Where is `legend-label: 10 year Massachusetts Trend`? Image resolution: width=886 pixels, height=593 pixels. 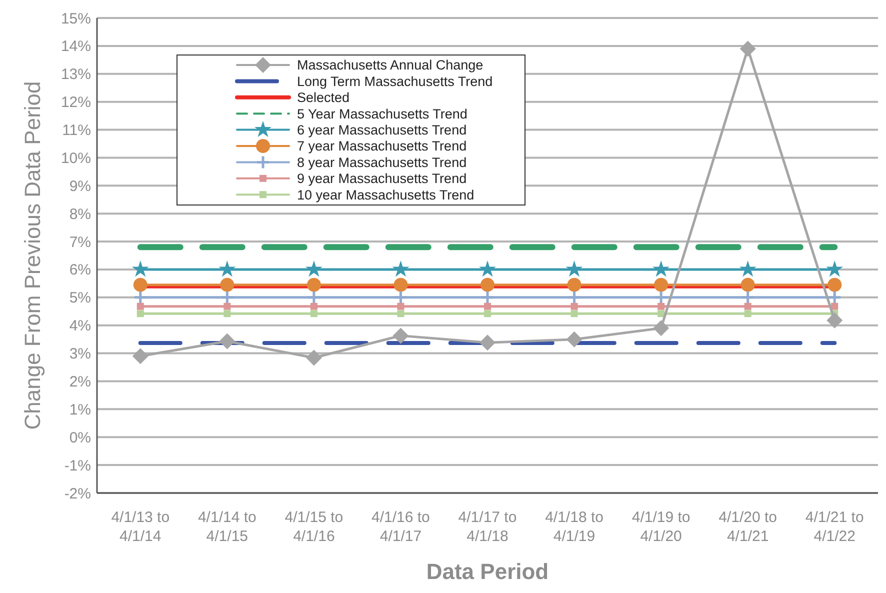
legend-label: 10 year Massachusetts Trend is located at coordinates (385, 194).